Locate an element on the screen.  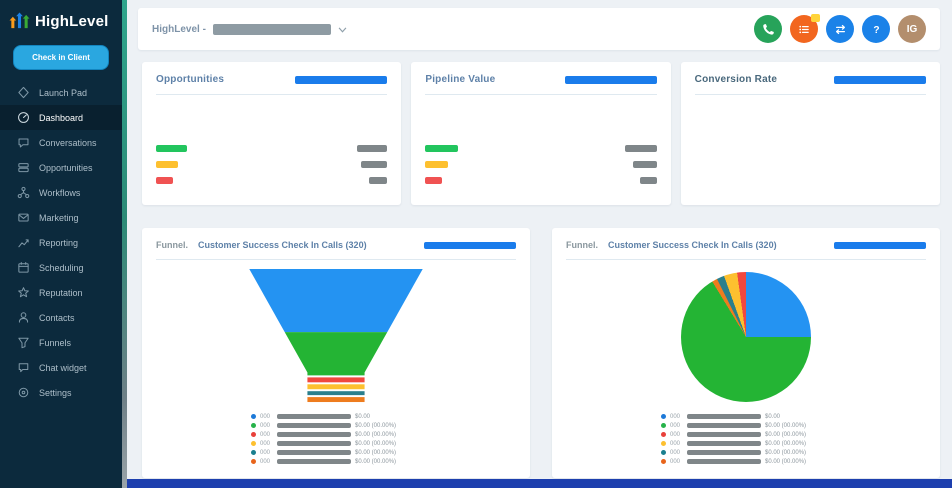
settings-icon is located at coordinates (23, 392).